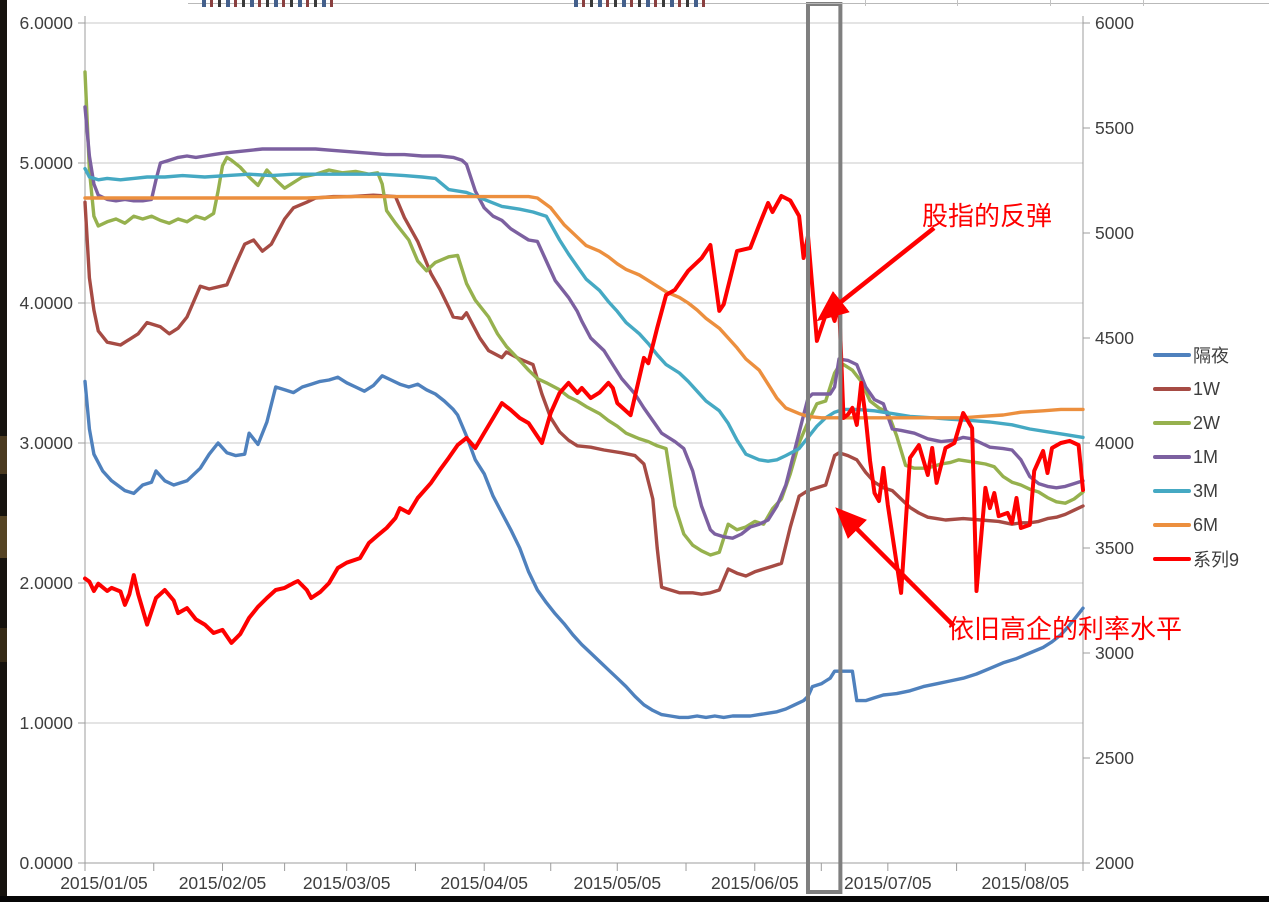 The width and height of the screenshot is (1269, 902). I want to click on legend-item-2w: 2W, so click(1196, 423).